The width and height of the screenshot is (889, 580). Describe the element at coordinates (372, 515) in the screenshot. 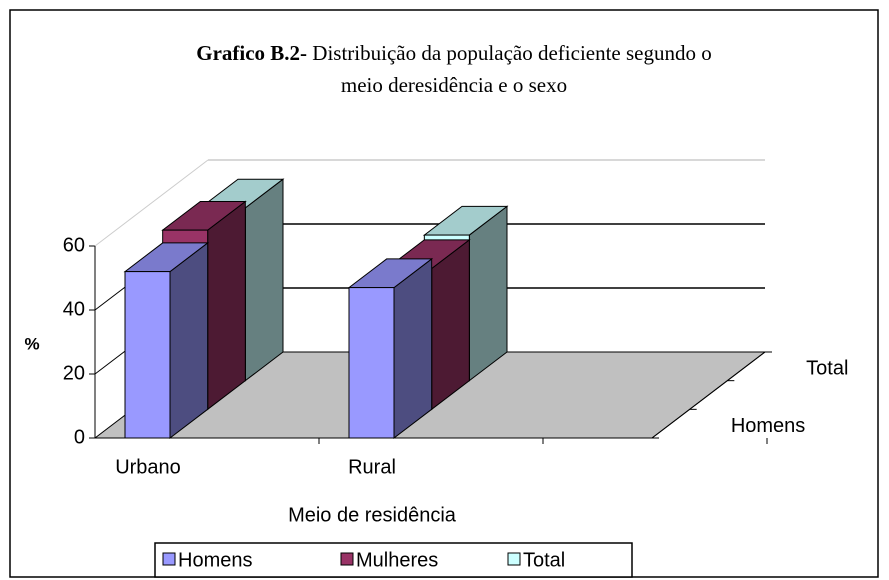

I see `x-axis-title: Meio de residência` at that location.